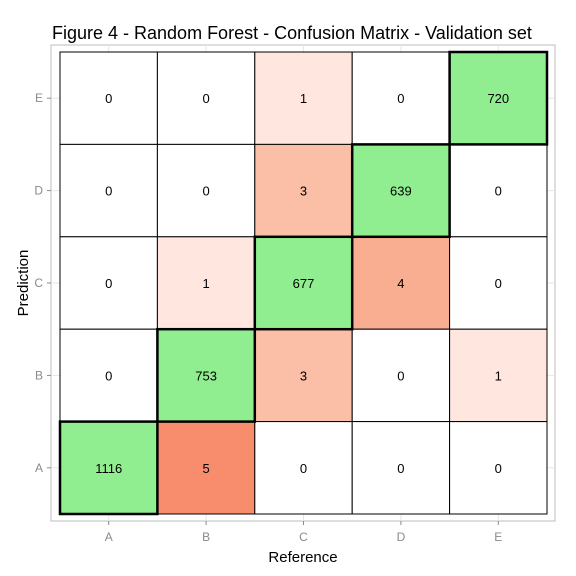 Image resolution: width=576 pixels, height=576 pixels. I want to click on y-axis-ticks: E D C B A, so click(42, 283).